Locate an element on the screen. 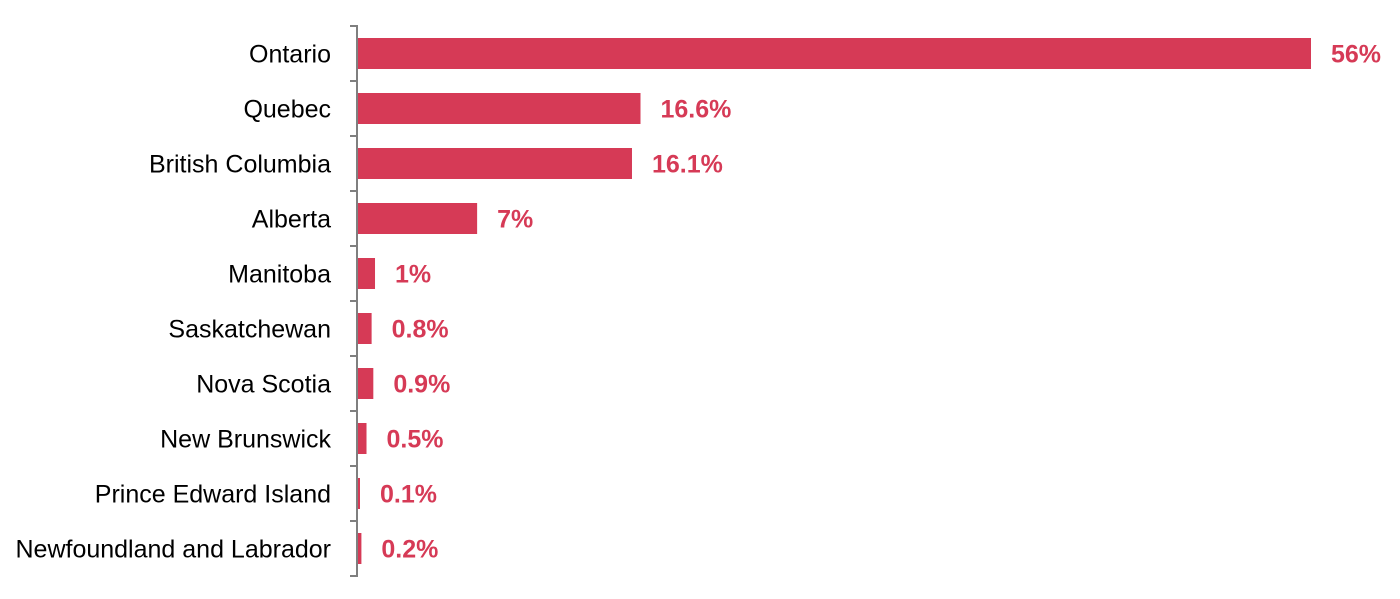 The width and height of the screenshot is (1400, 599). data-label: 1% is located at coordinates (413, 275).